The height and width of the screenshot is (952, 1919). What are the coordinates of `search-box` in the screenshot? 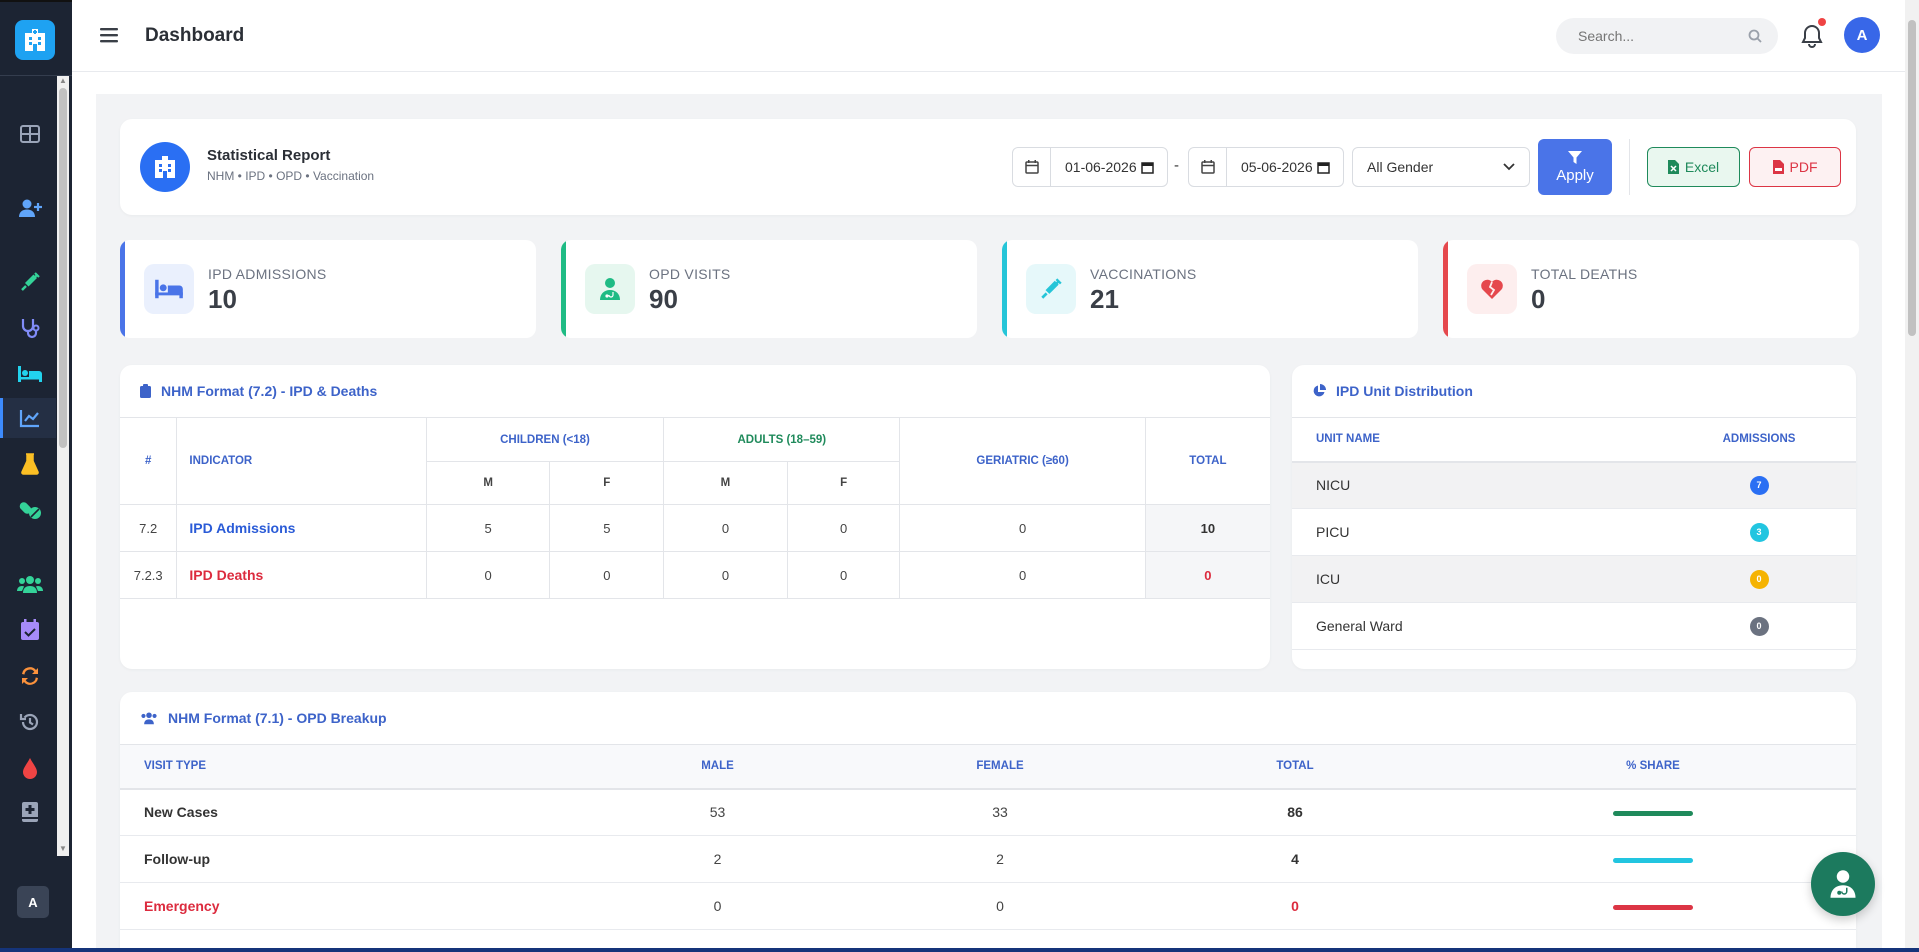 It's located at (1667, 36).